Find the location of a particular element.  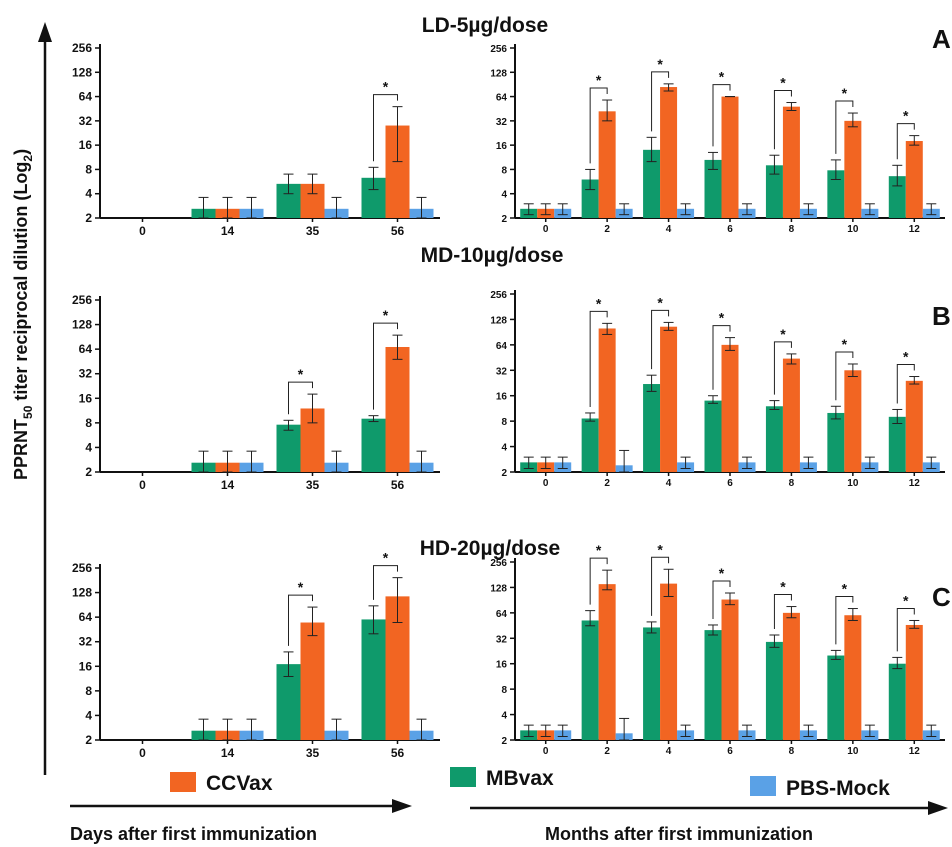

x-axis-label-months: Months after first immunization is located at coordinates (679, 834).